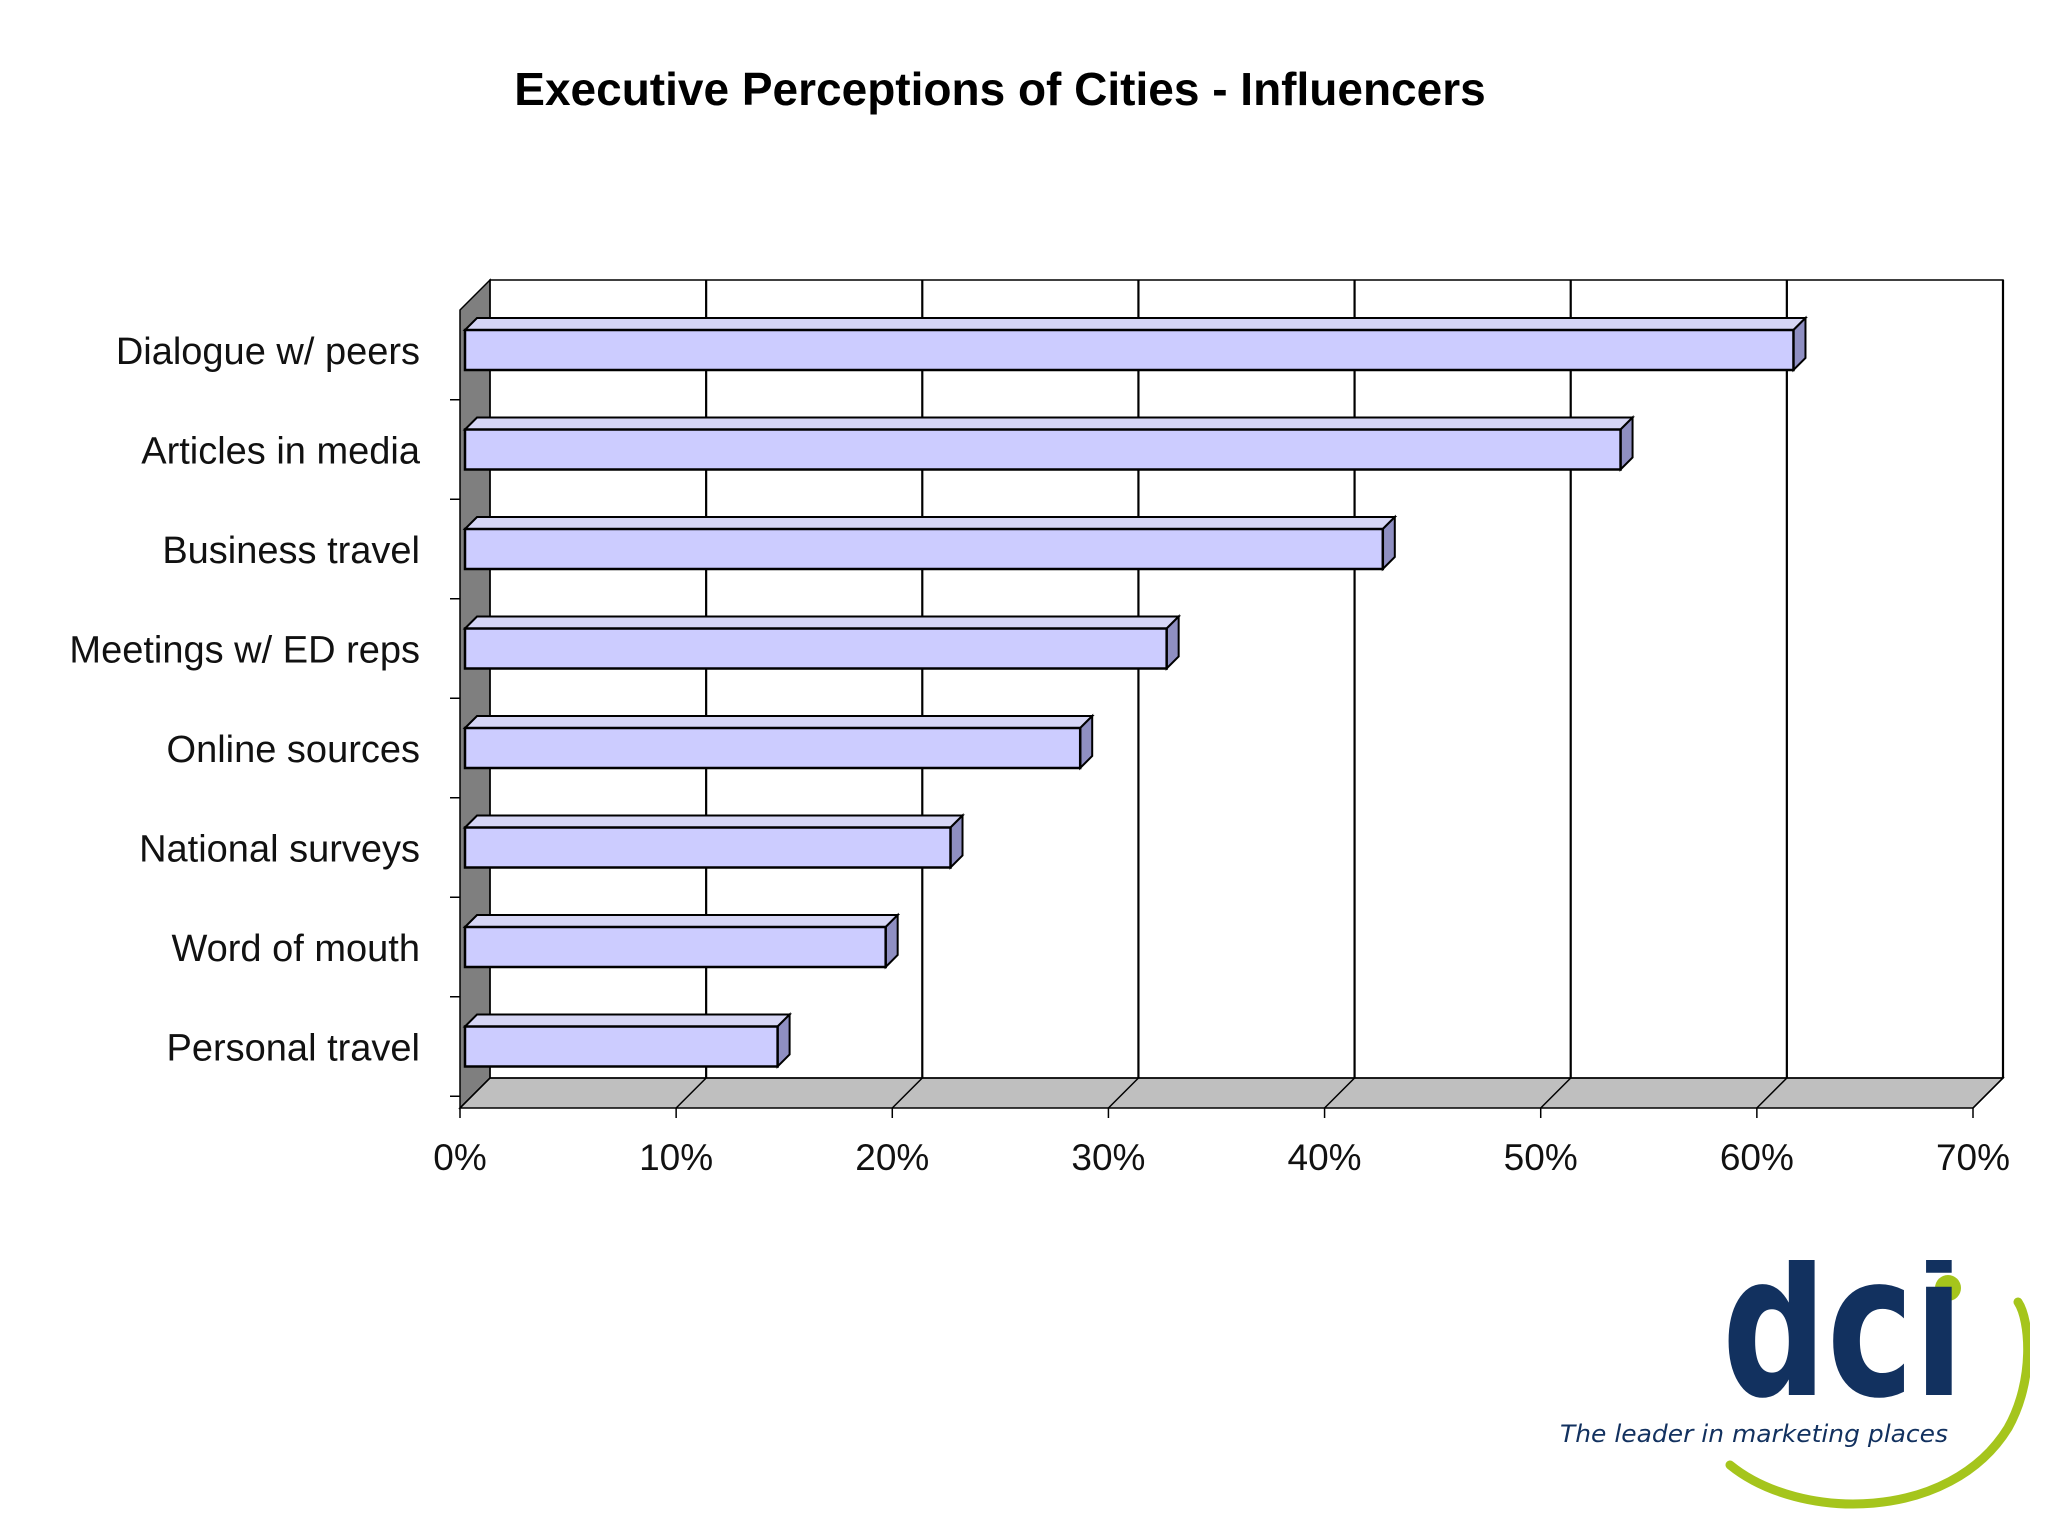 The width and height of the screenshot is (2048, 1536). What do you see at coordinates (291, 551) in the screenshot?
I see `category-label: Business travel` at bounding box center [291, 551].